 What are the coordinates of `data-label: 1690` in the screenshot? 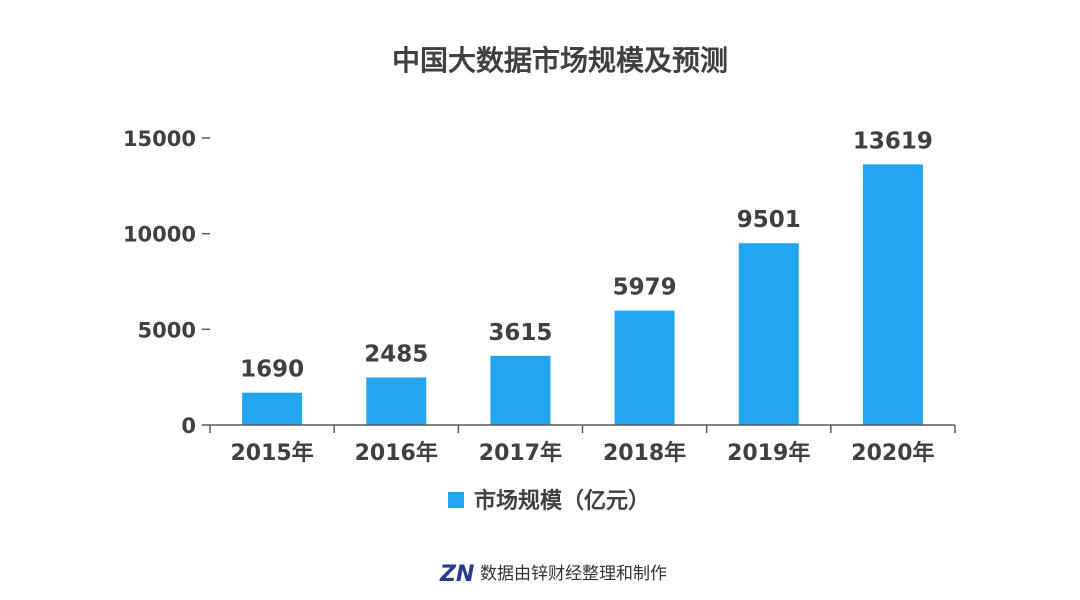 It's located at (272, 370).